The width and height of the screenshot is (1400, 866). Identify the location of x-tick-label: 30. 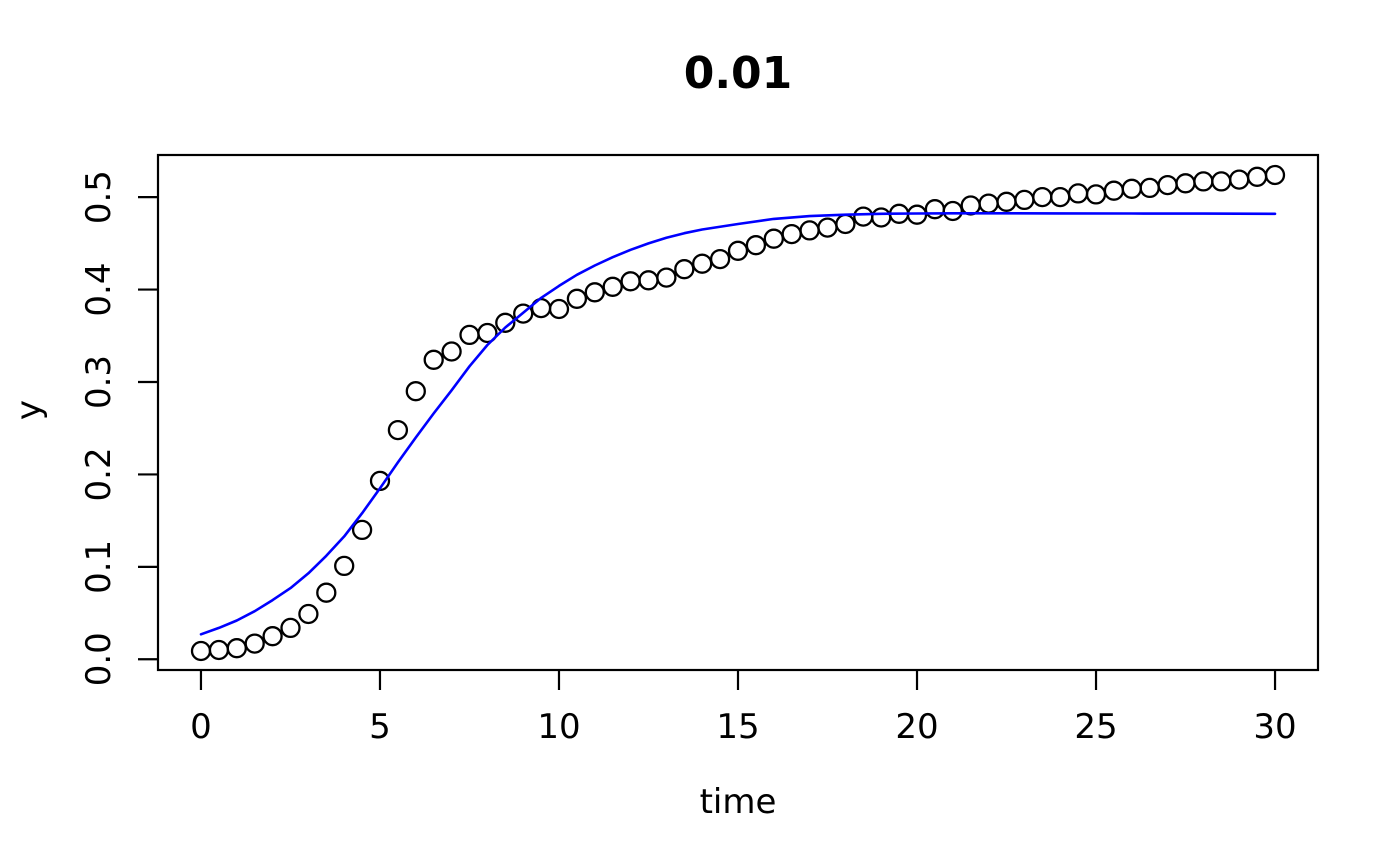
(1274, 727).